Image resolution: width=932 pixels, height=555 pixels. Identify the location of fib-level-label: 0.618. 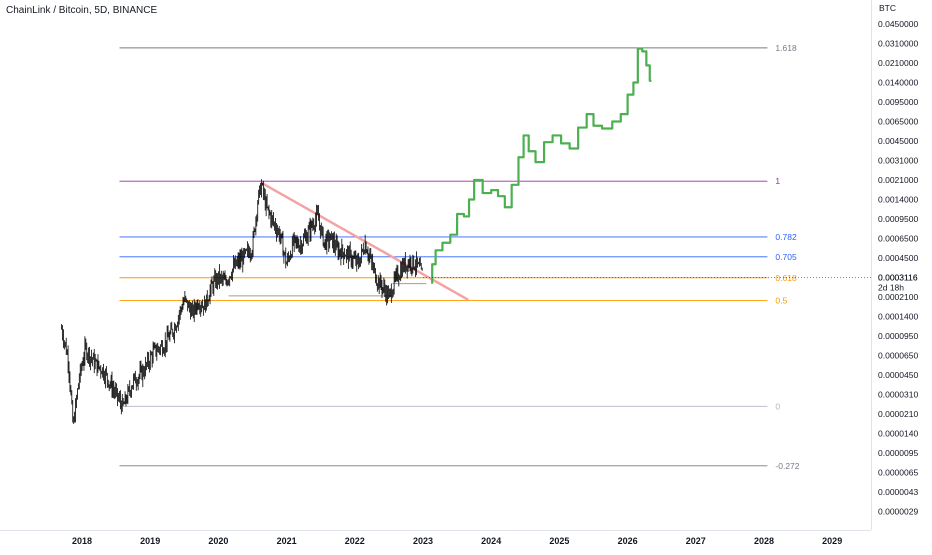
(786, 278).